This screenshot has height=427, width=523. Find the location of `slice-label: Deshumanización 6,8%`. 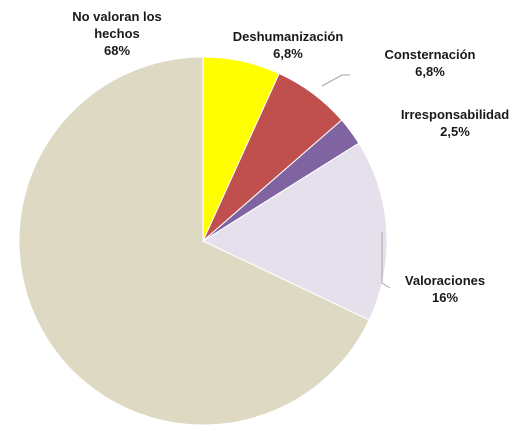

slice-label: Deshumanización 6,8% is located at coordinates (288, 45).